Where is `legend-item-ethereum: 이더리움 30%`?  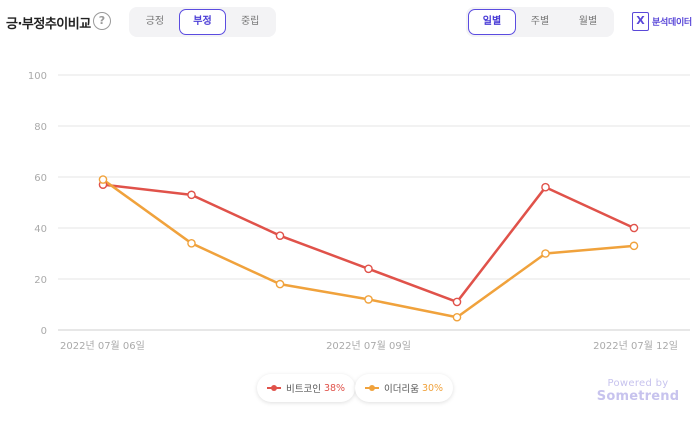
legend-item-ethereum: 이더리움 30% is located at coordinates (404, 388).